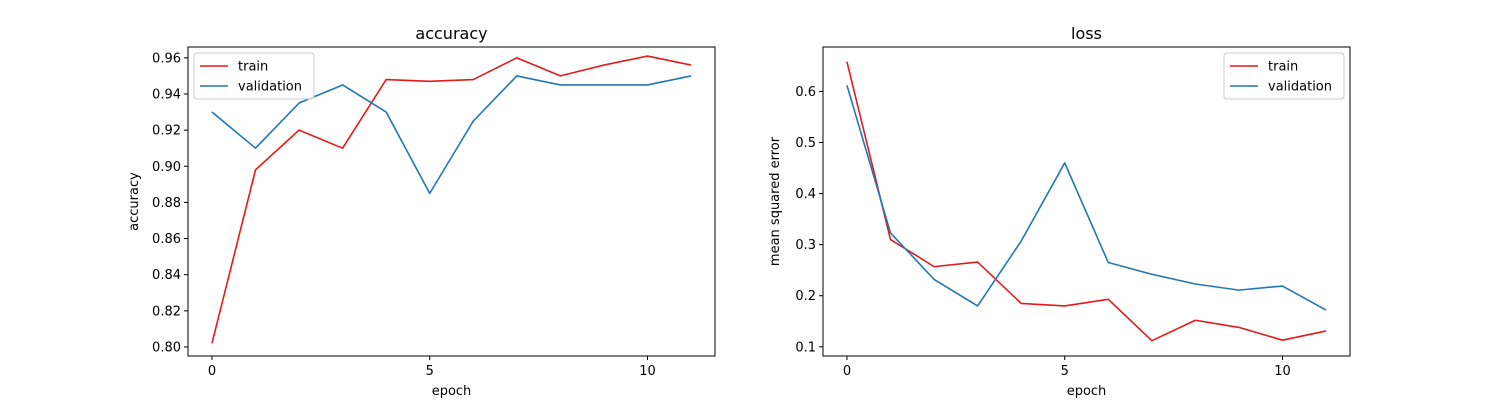  Describe the element at coordinates (166, 275) in the screenshot. I see `y-tick-label: 0.84` at that location.